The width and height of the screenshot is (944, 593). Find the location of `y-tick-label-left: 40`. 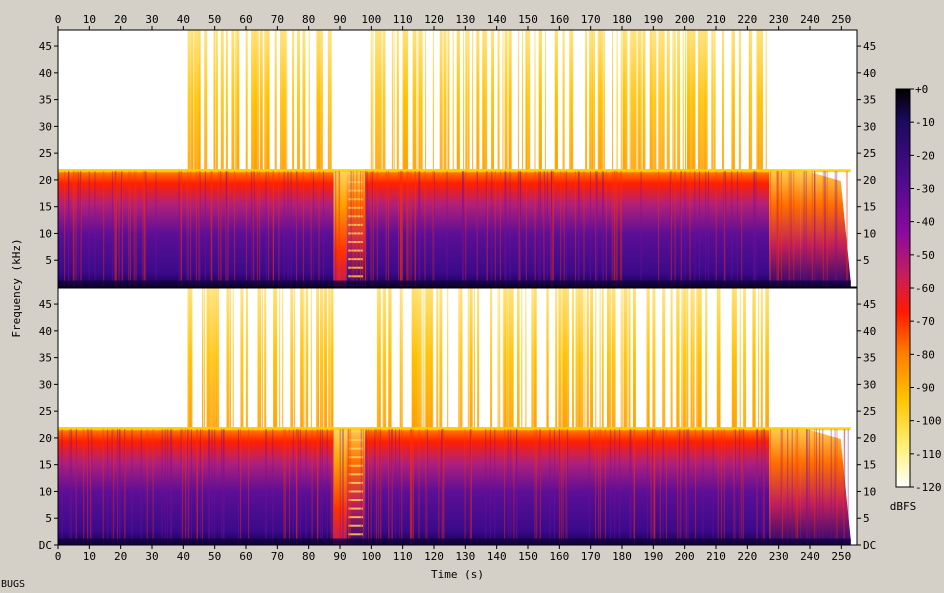

y-tick-label-left: 40 is located at coordinates (45, 73).